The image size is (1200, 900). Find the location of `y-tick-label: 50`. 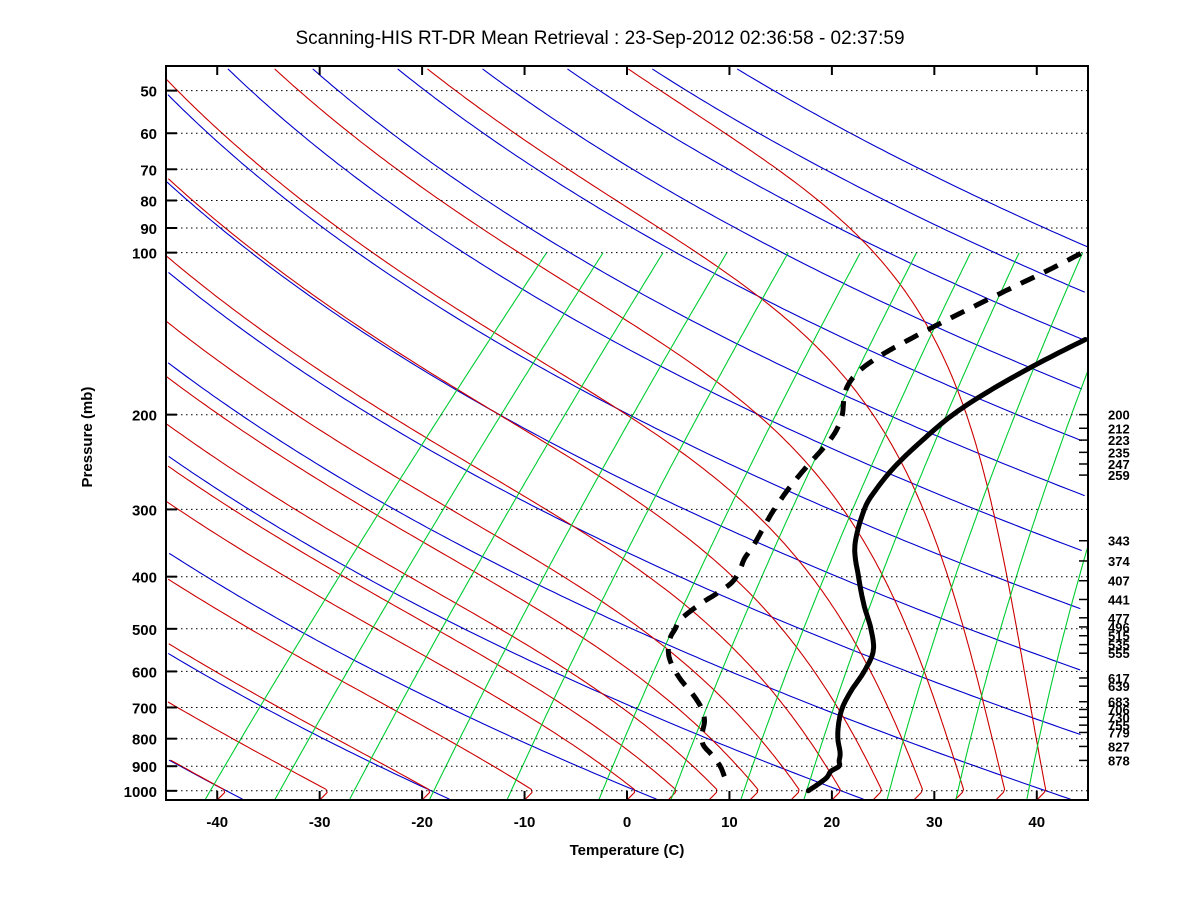

y-tick-label: 50 is located at coordinates (148, 92).